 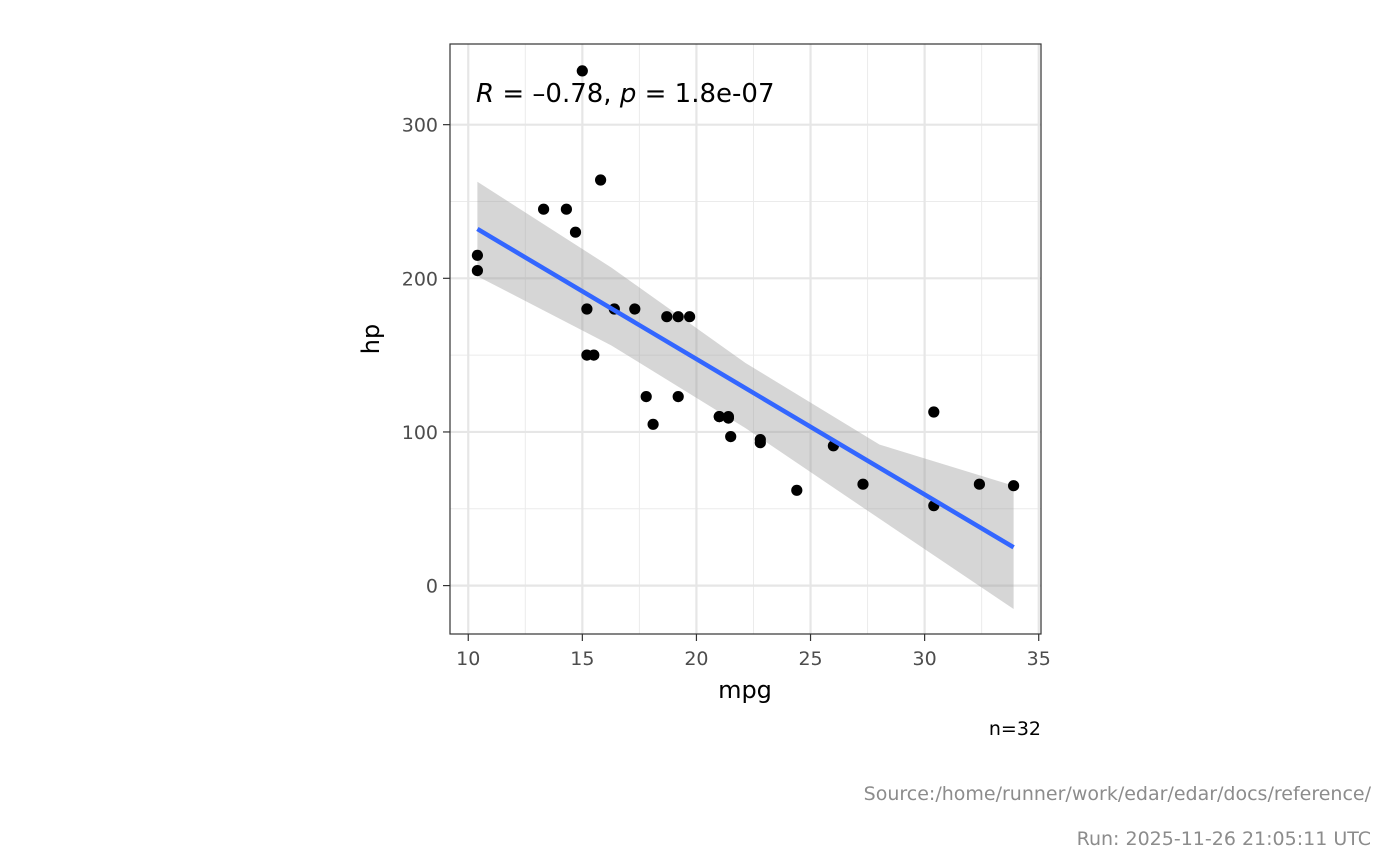 I want to click on x-tick-label: 10, so click(x=468, y=659).